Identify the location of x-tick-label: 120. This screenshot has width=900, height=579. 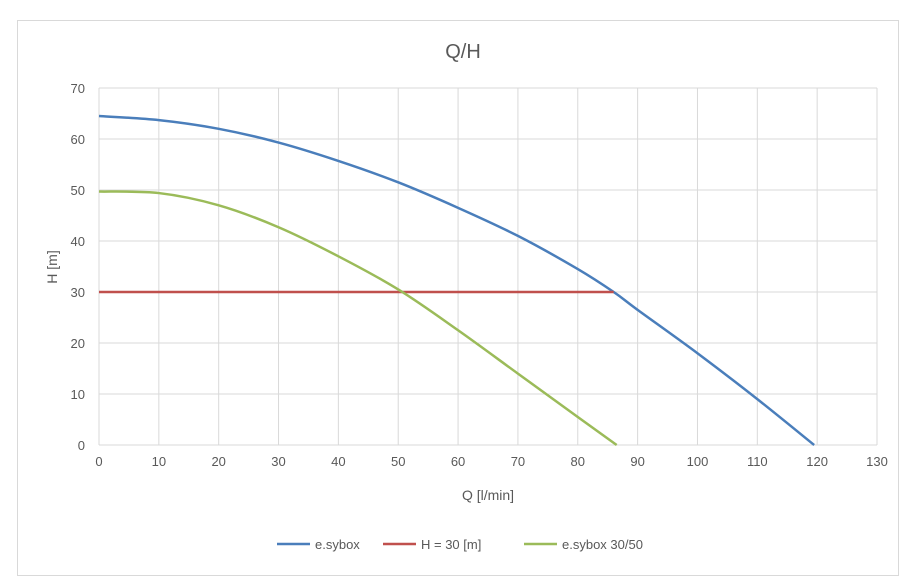
(817, 461).